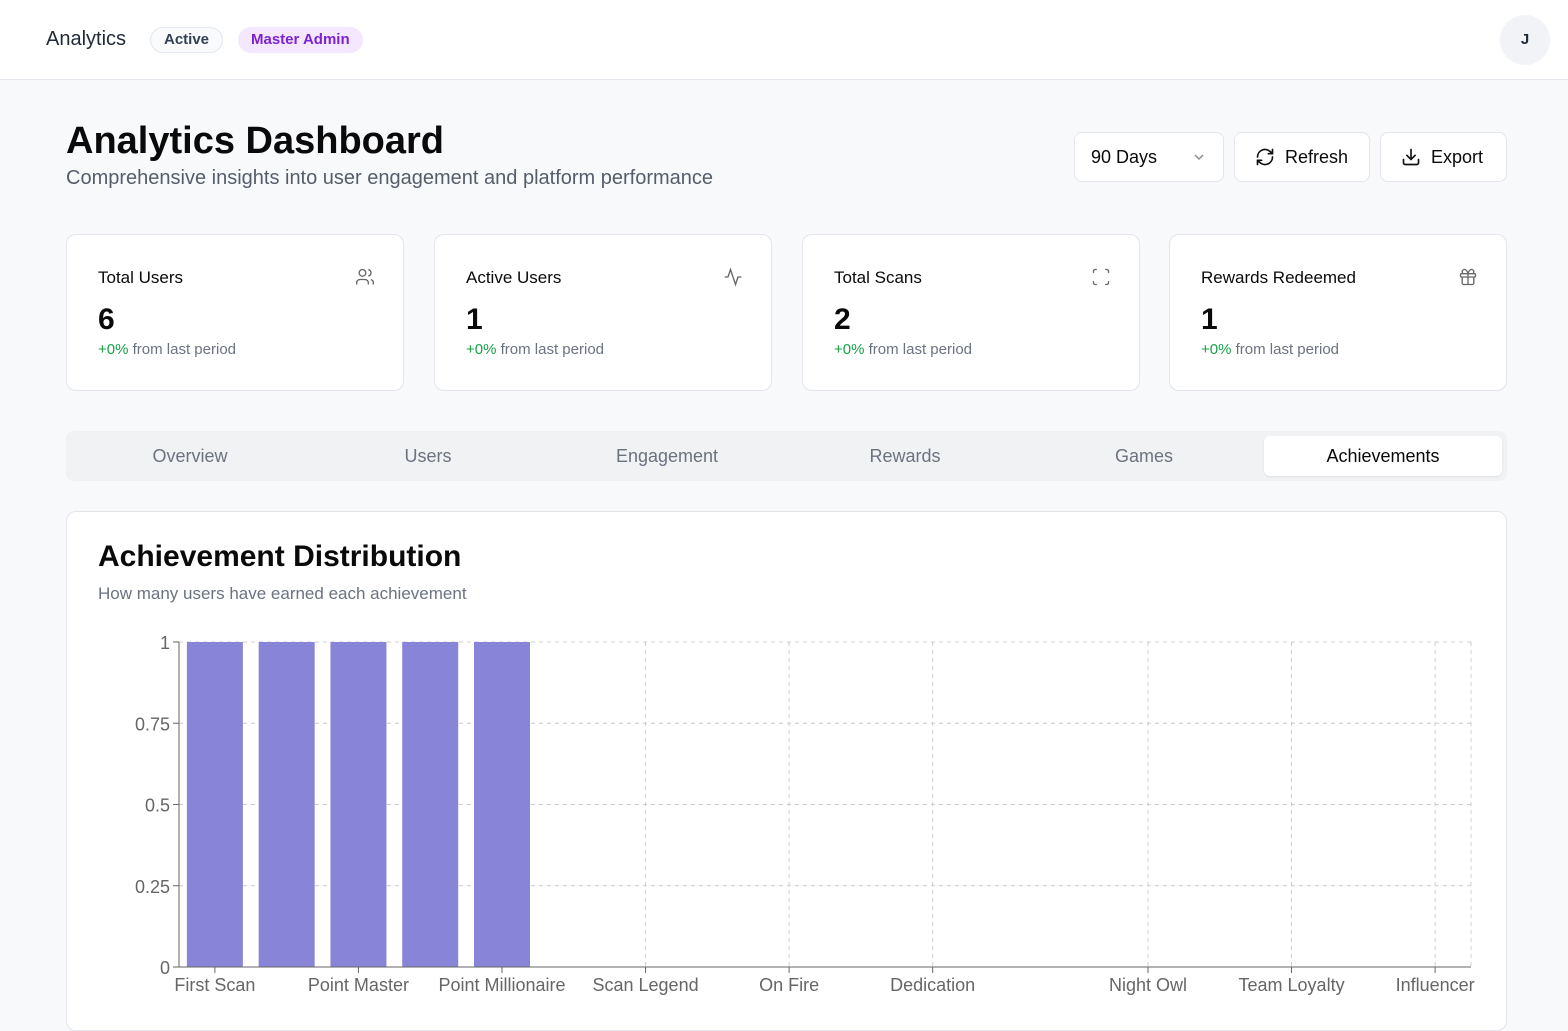 Image resolution: width=1568 pixels, height=1031 pixels. What do you see at coordinates (365, 276) in the screenshot?
I see `users-icon` at bounding box center [365, 276].